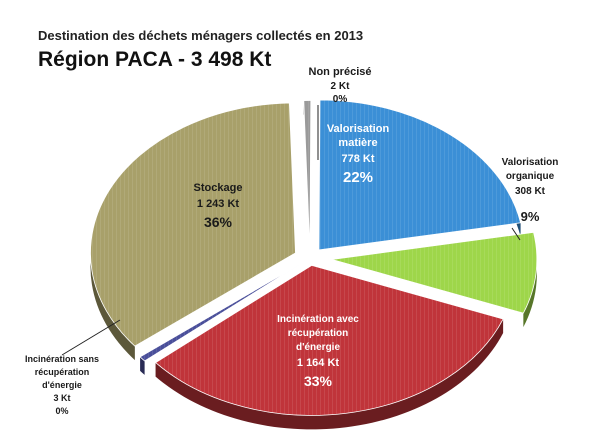 This screenshot has height=441, width=596. I want to click on label-valorisation-matiere-name-2: matière, so click(357, 143).